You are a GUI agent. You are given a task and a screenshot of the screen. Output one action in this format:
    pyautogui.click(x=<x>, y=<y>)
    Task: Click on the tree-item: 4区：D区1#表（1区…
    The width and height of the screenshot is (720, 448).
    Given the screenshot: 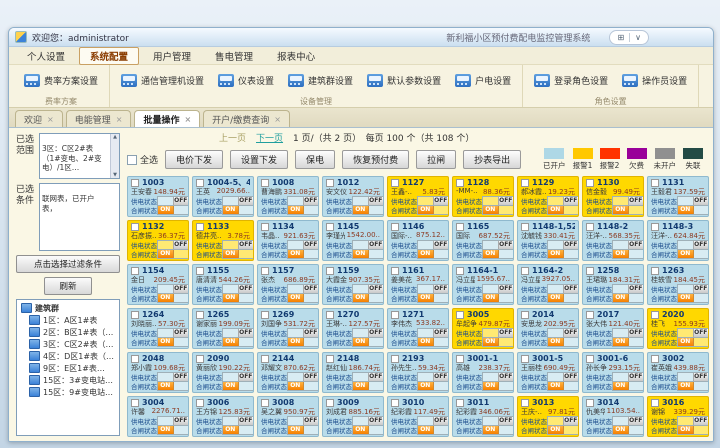 What is the action you would take?
    pyautogui.click(x=68, y=356)
    